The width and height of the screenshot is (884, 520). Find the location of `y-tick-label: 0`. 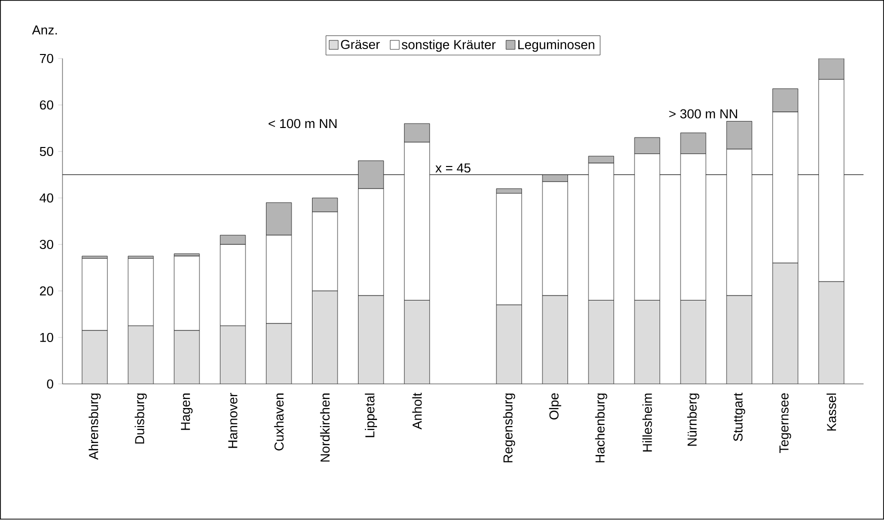

y-tick-label: 0 is located at coordinates (50, 384).